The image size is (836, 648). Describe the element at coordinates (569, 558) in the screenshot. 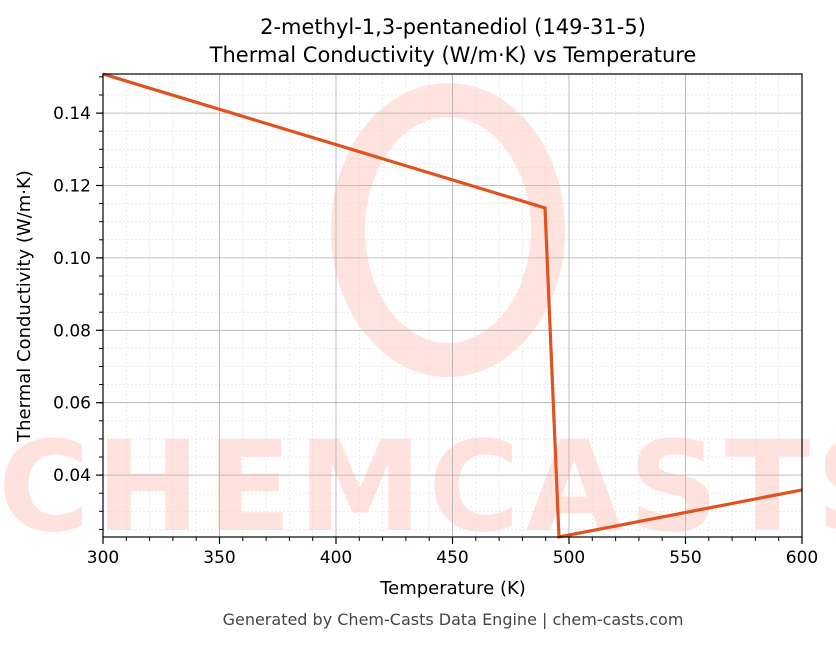

I see `x-tick-label: 500` at that location.